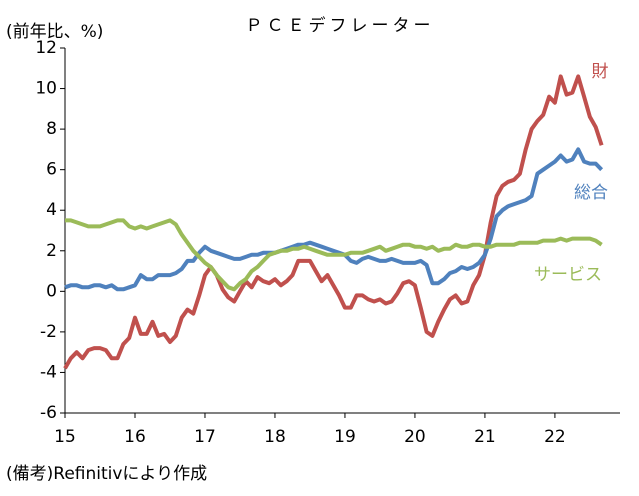 This screenshot has width=639, height=496. Describe the element at coordinates (48, 372) in the screenshot. I see `y-tick-label: -4` at that location.